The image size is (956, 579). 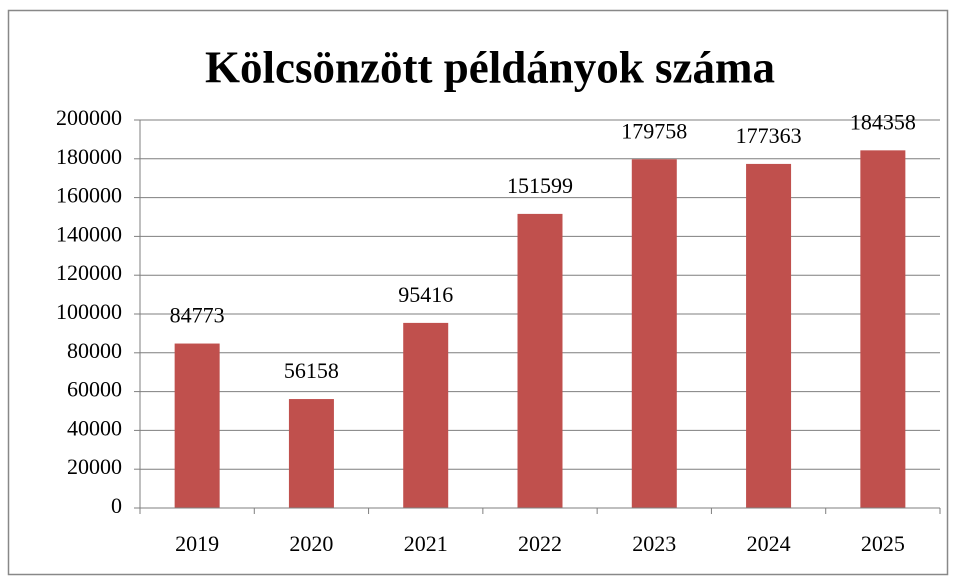 What do you see at coordinates (89, 117) in the screenshot?
I see `y-tick-label: 200000` at bounding box center [89, 117].